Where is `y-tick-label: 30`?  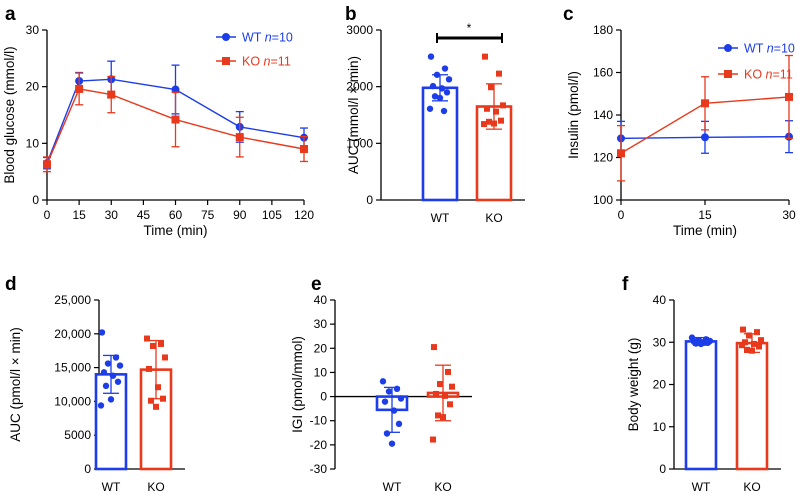
y-tick-label: 30 is located at coordinates (33, 30).